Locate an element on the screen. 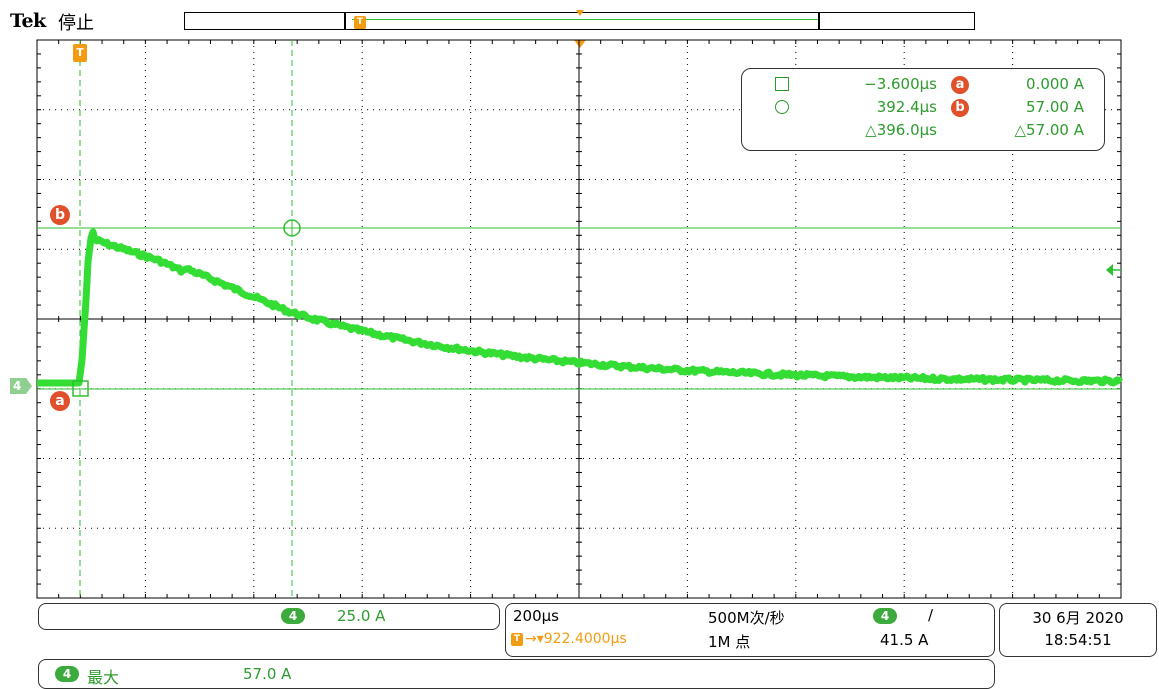  acquisition-status: 停止 is located at coordinates (76, 23).